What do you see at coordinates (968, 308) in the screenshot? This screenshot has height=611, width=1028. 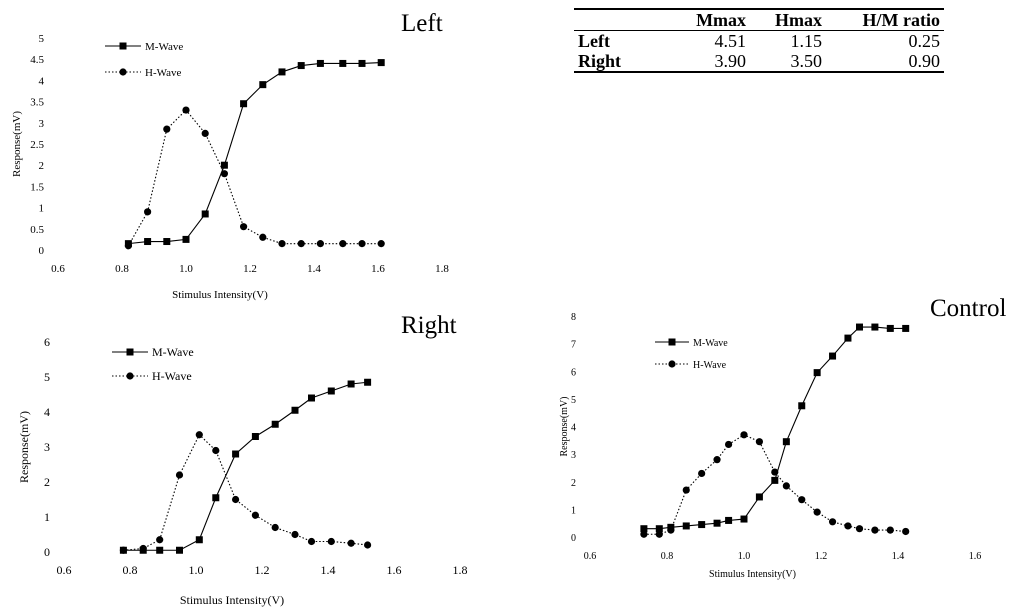 I see `control-chart-title: Control` at bounding box center [968, 308].